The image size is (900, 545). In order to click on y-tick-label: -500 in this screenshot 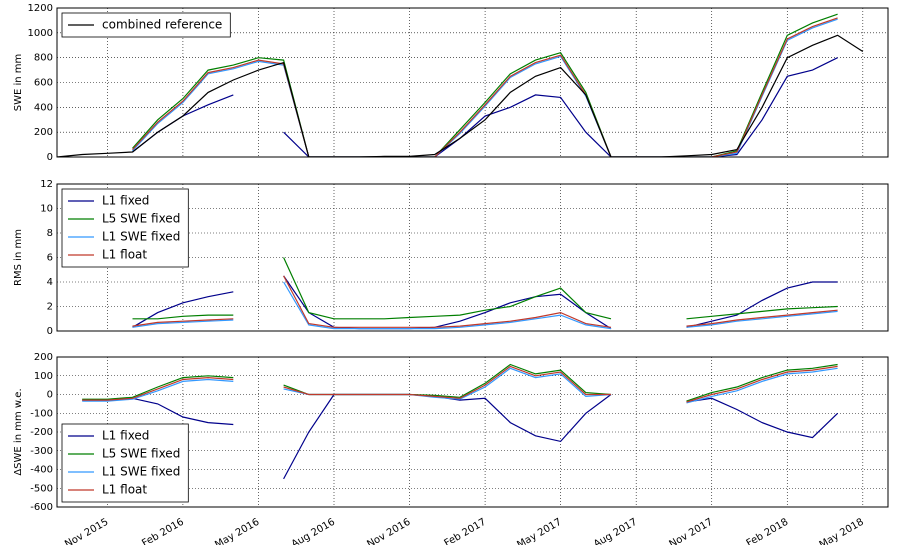, I will do `click(41, 488)`.